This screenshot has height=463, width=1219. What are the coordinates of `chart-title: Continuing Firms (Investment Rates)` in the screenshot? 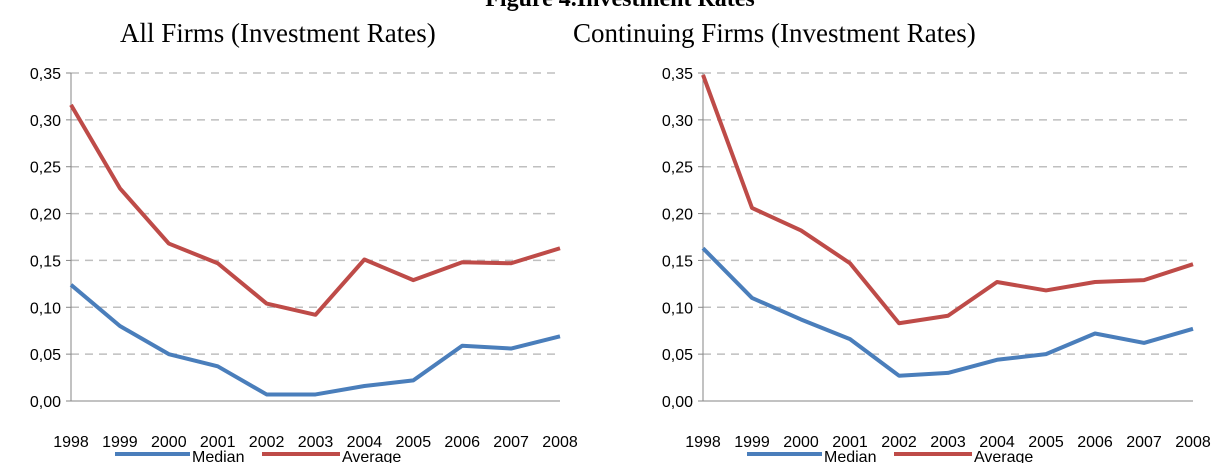 It's located at (774, 33).